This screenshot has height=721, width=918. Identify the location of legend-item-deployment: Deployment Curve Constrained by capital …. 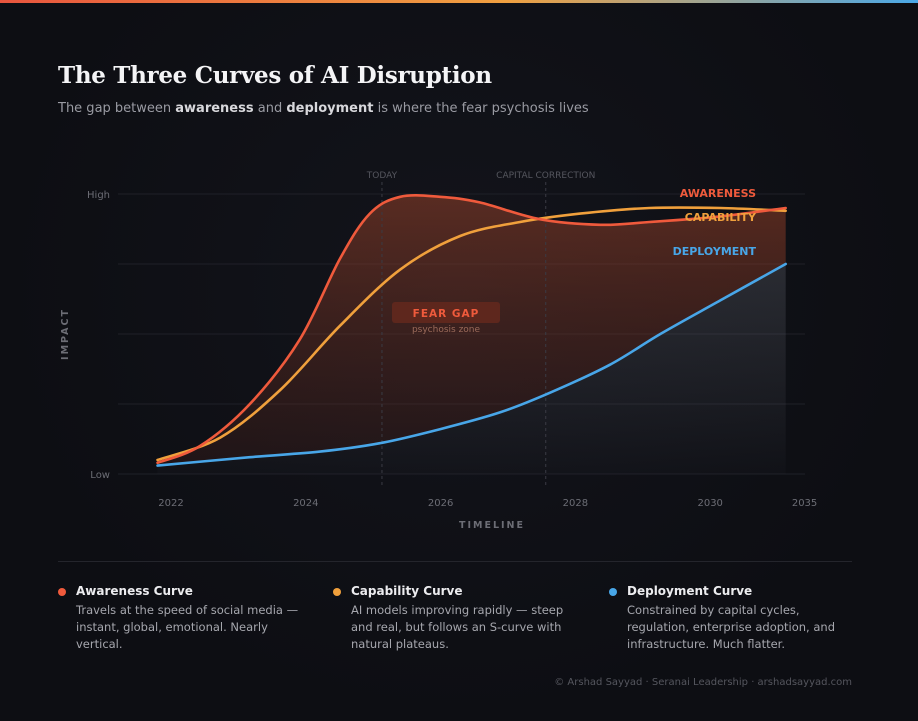
(734, 618).